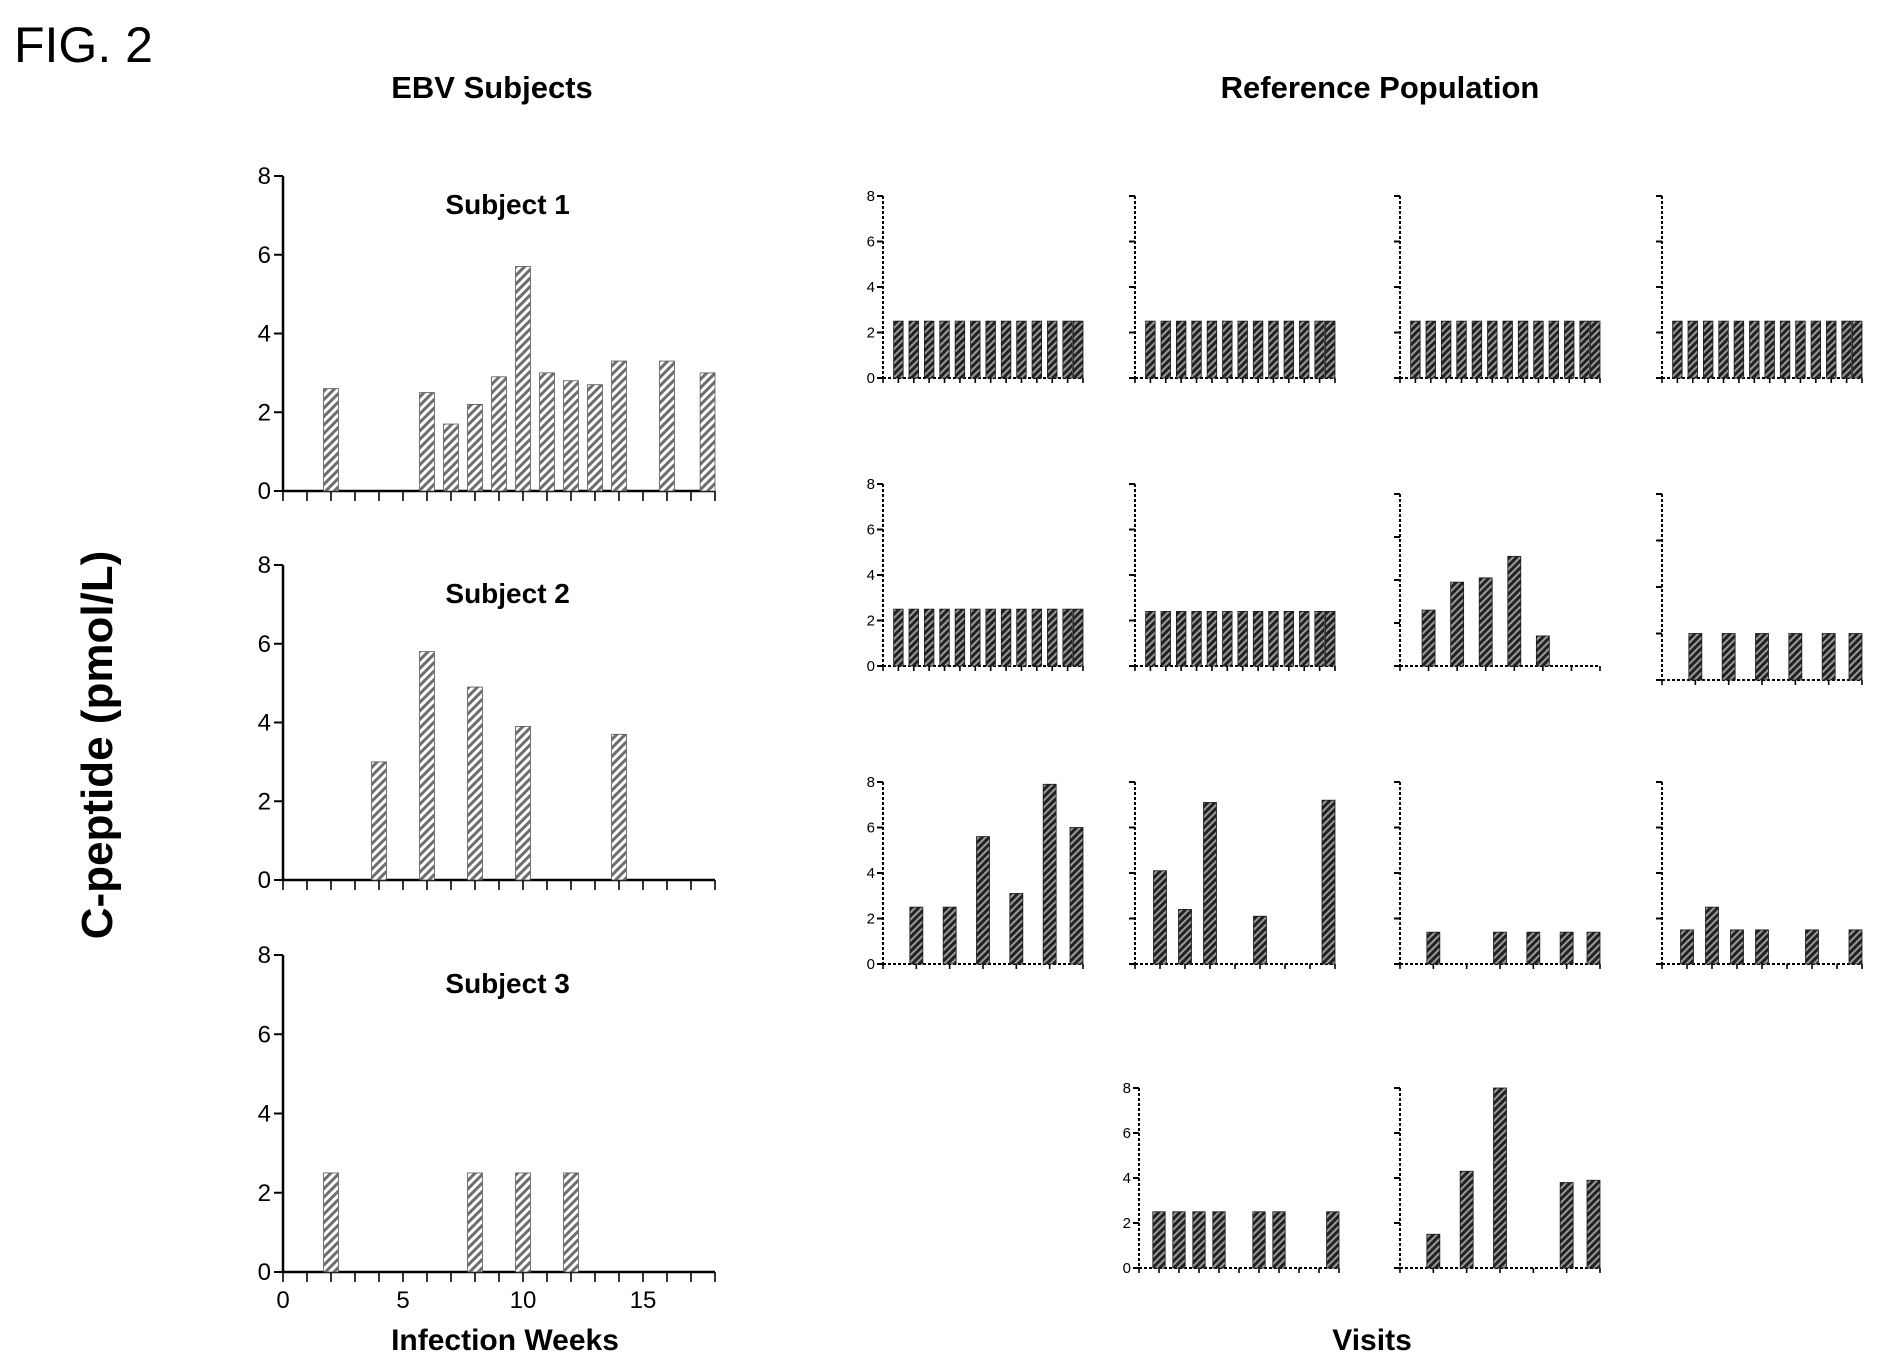 This screenshot has height=1370, width=1892. What do you see at coordinates (83, 45) in the screenshot?
I see `figure-label: FIG. 2` at bounding box center [83, 45].